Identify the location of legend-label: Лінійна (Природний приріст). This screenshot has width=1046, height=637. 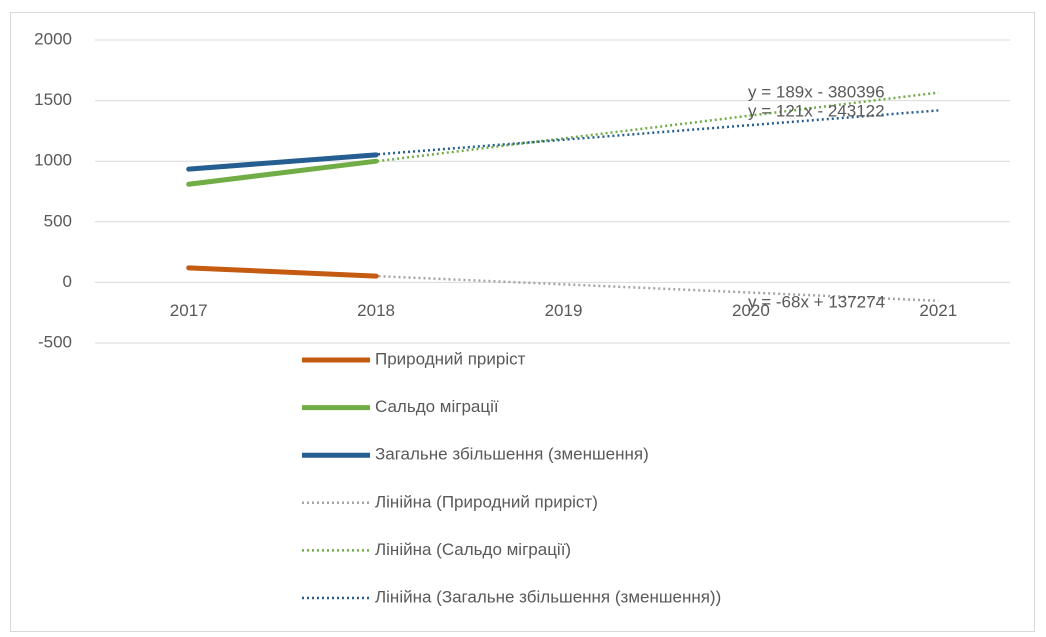
(486, 501).